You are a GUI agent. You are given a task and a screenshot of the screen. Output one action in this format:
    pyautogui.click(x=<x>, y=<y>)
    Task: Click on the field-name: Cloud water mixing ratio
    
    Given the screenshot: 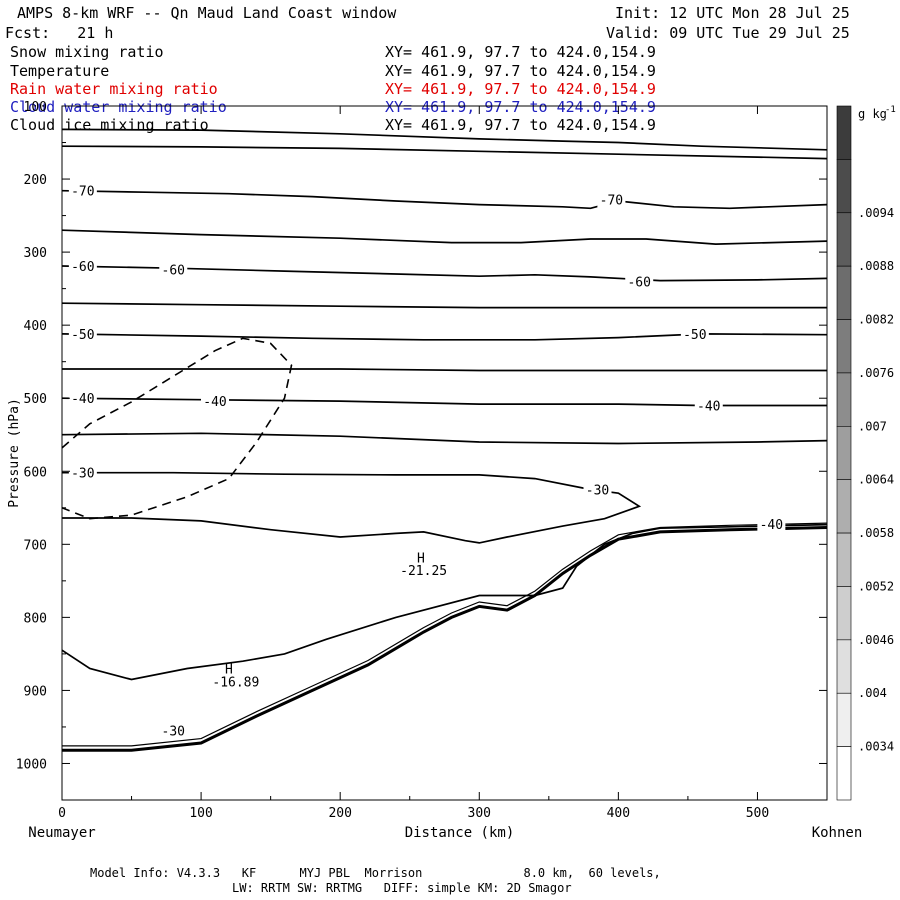 What is the action you would take?
    pyautogui.click(x=118, y=107)
    